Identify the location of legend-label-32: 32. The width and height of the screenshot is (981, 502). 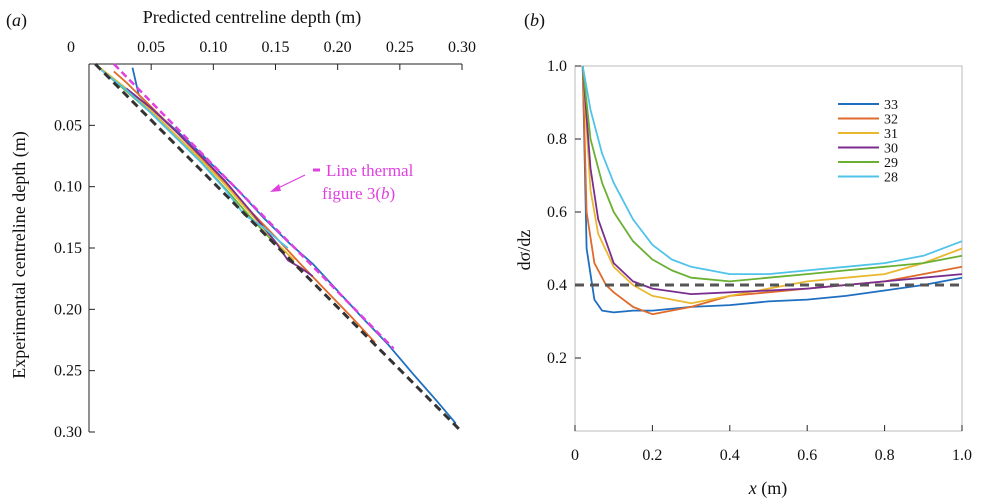
(891, 120).